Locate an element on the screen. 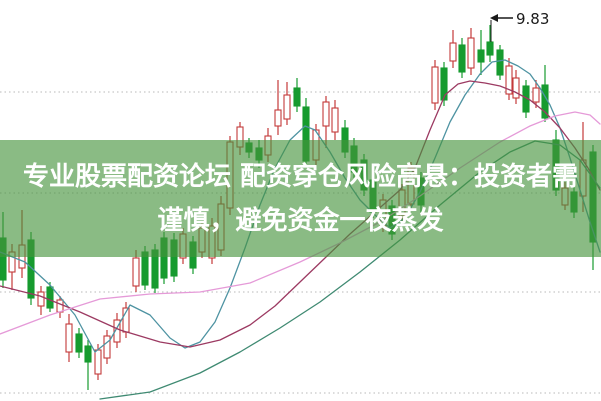  headline-line-2: 谨慎，避免资金一夜蒸发 is located at coordinates (300, 220).